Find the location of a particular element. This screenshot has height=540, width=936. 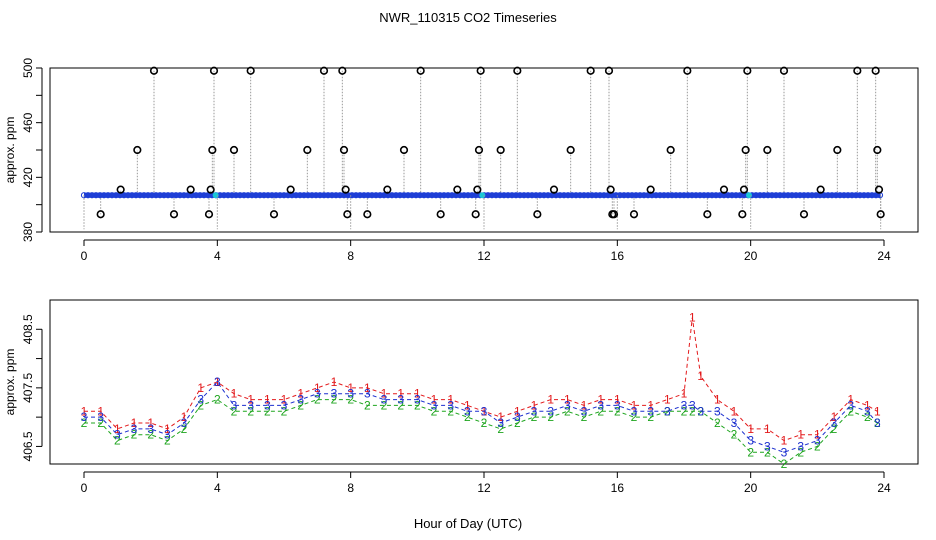

y-tick-label: 420 is located at coordinates (28, 177).